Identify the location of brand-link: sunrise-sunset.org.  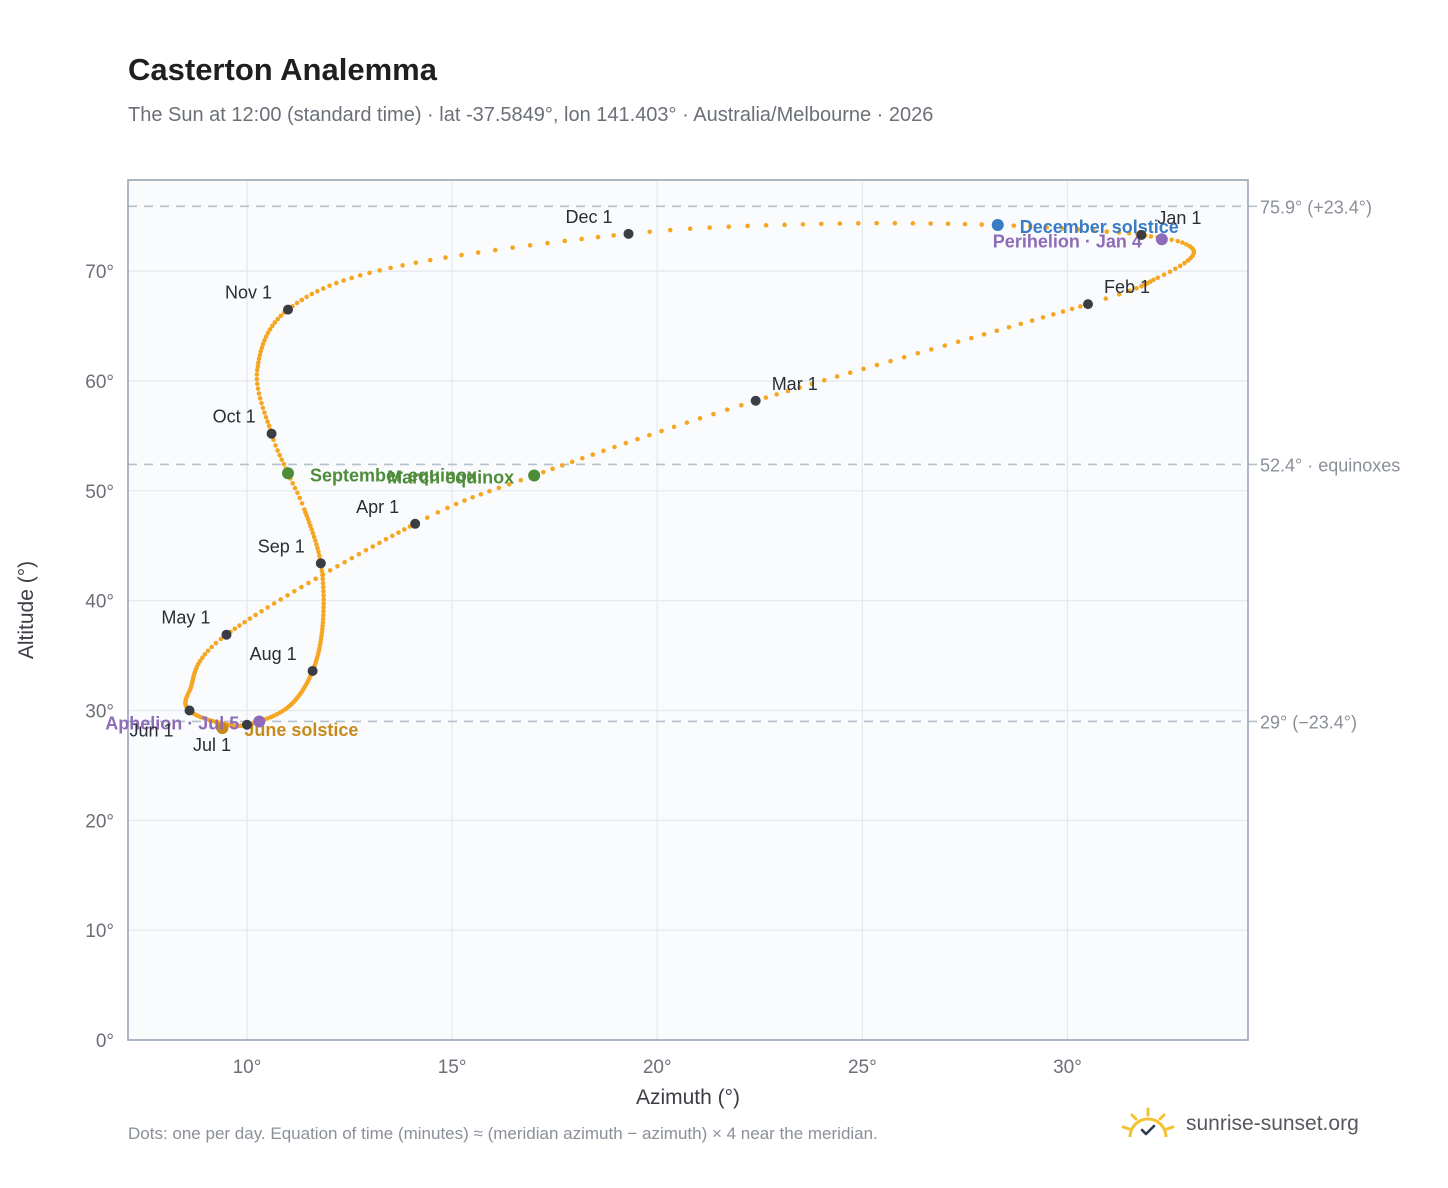
(1239, 1124).